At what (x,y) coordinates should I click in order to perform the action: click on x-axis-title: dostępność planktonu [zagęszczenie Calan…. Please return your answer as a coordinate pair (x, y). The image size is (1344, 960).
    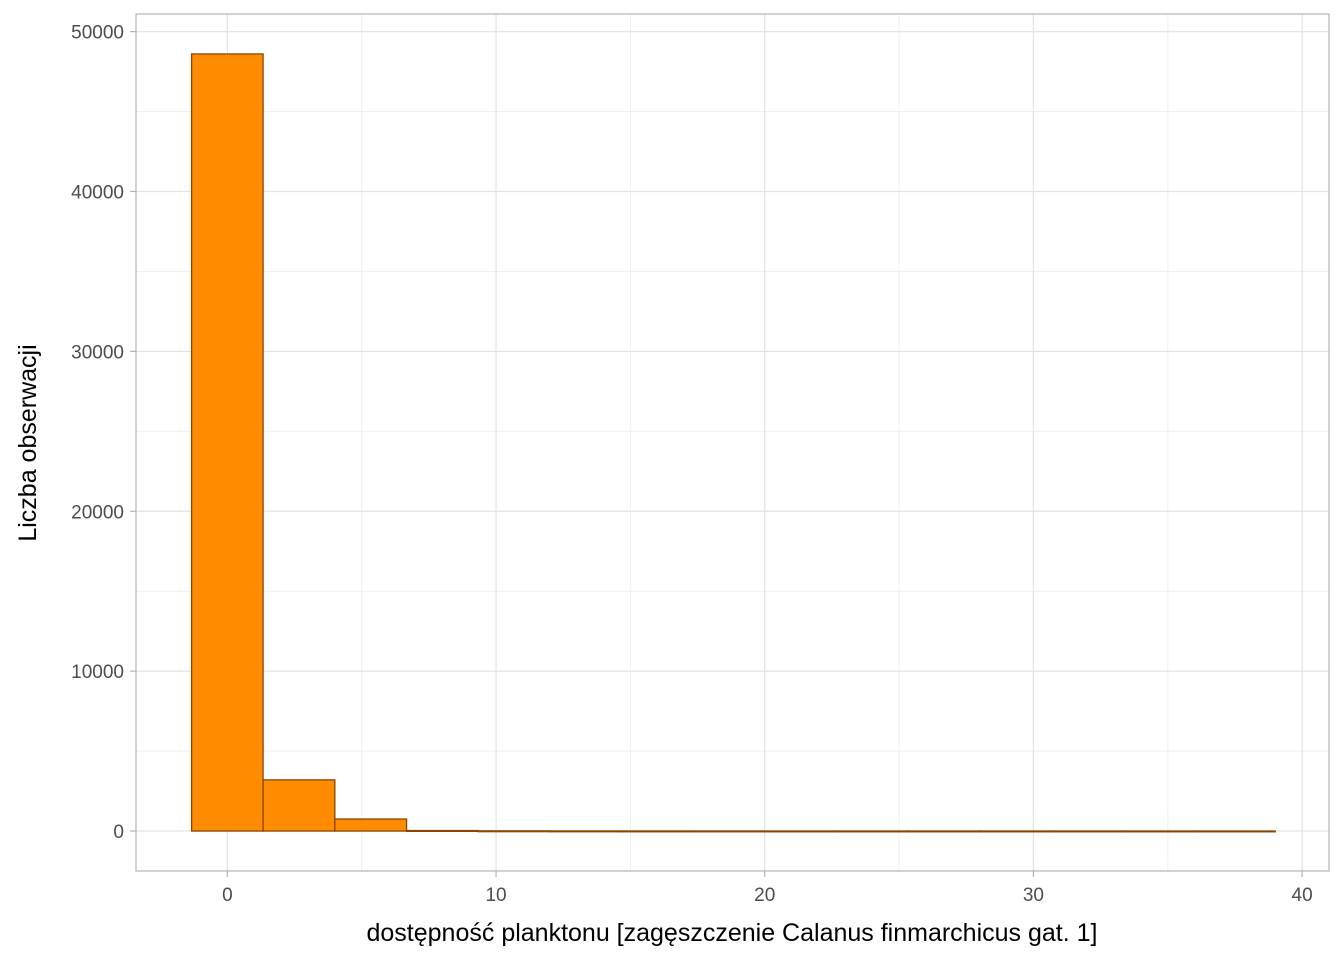
    Looking at the image, I should click on (732, 933).